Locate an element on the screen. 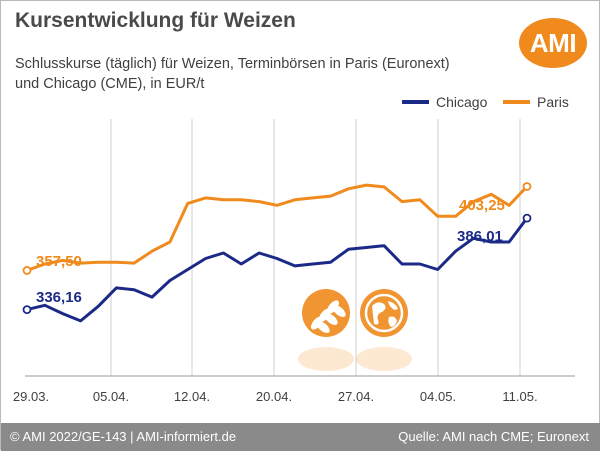 The image size is (600, 451). x-tick-label: 12.04. is located at coordinates (192, 396).